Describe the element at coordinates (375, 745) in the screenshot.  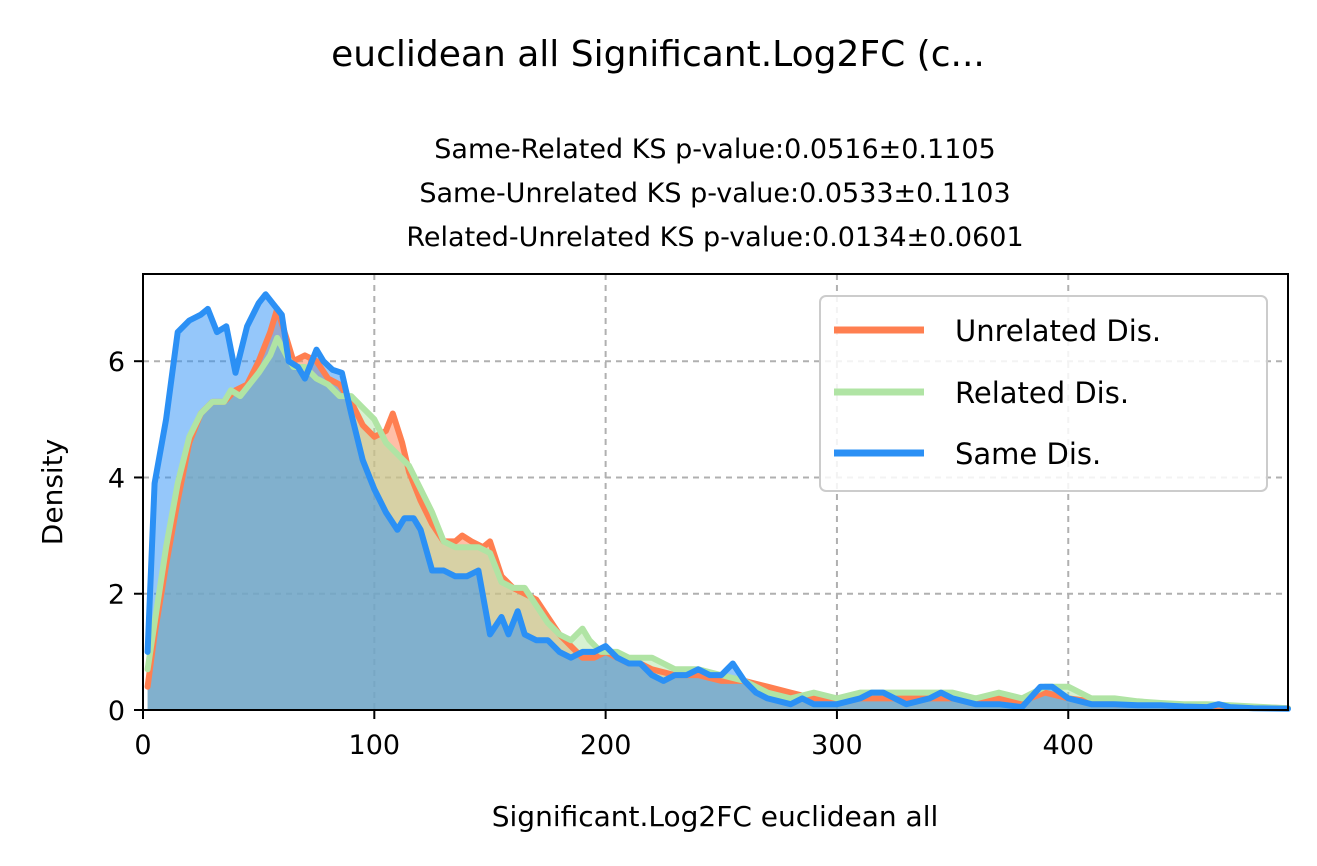
I see `x-tick-label: 100` at that location.